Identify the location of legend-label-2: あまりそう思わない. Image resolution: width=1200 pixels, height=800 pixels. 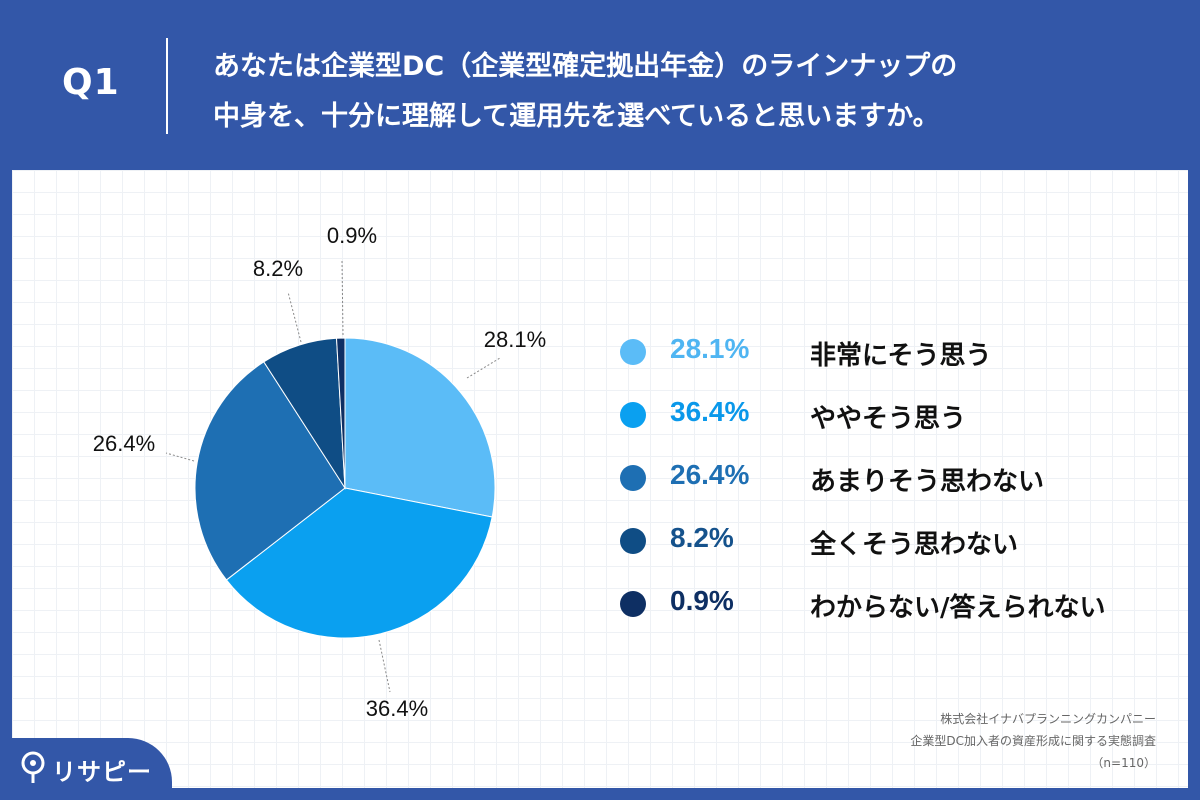
(927, 482).